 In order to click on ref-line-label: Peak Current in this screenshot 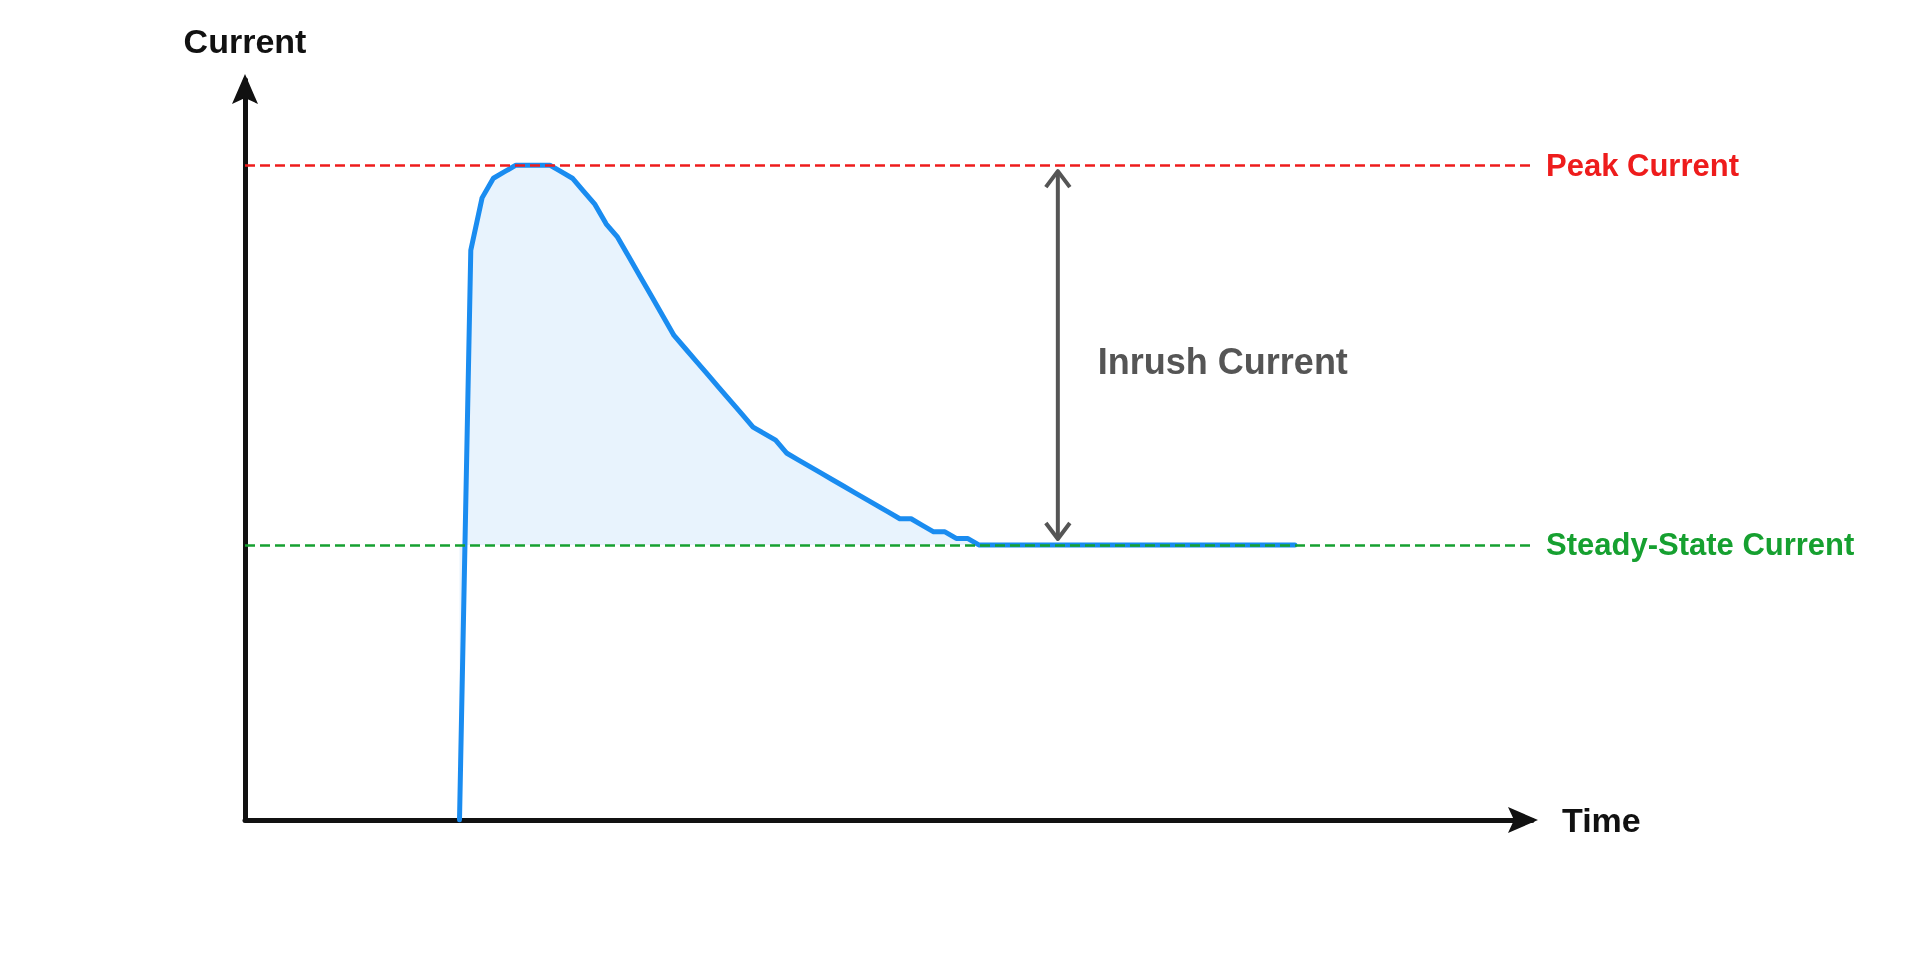, I will do `click(1642, 165)`.